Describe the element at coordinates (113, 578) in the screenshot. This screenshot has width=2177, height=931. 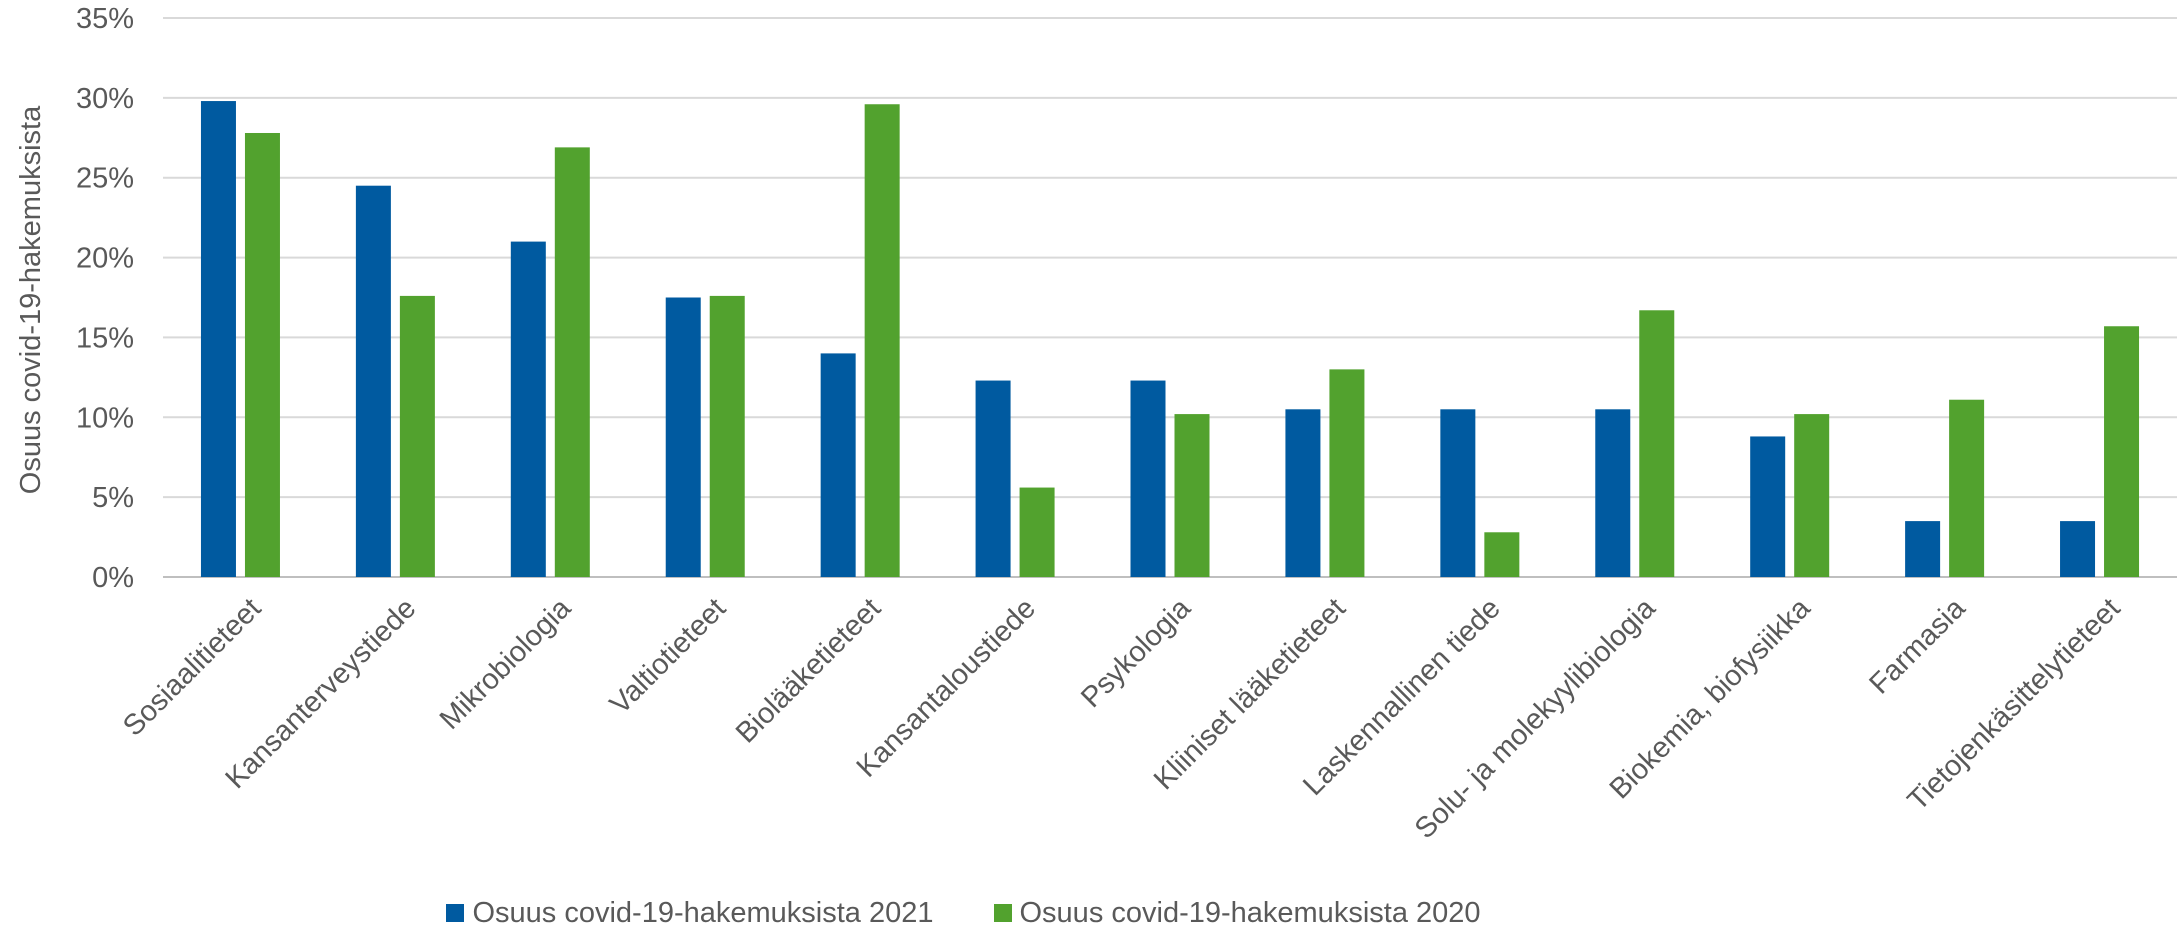
I see `y-tick-label: 0%` at that location.